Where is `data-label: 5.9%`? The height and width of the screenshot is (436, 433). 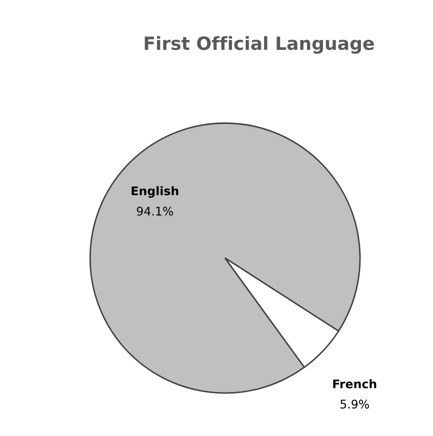
data-label: 5.9% is located at coordinates (354, 404).